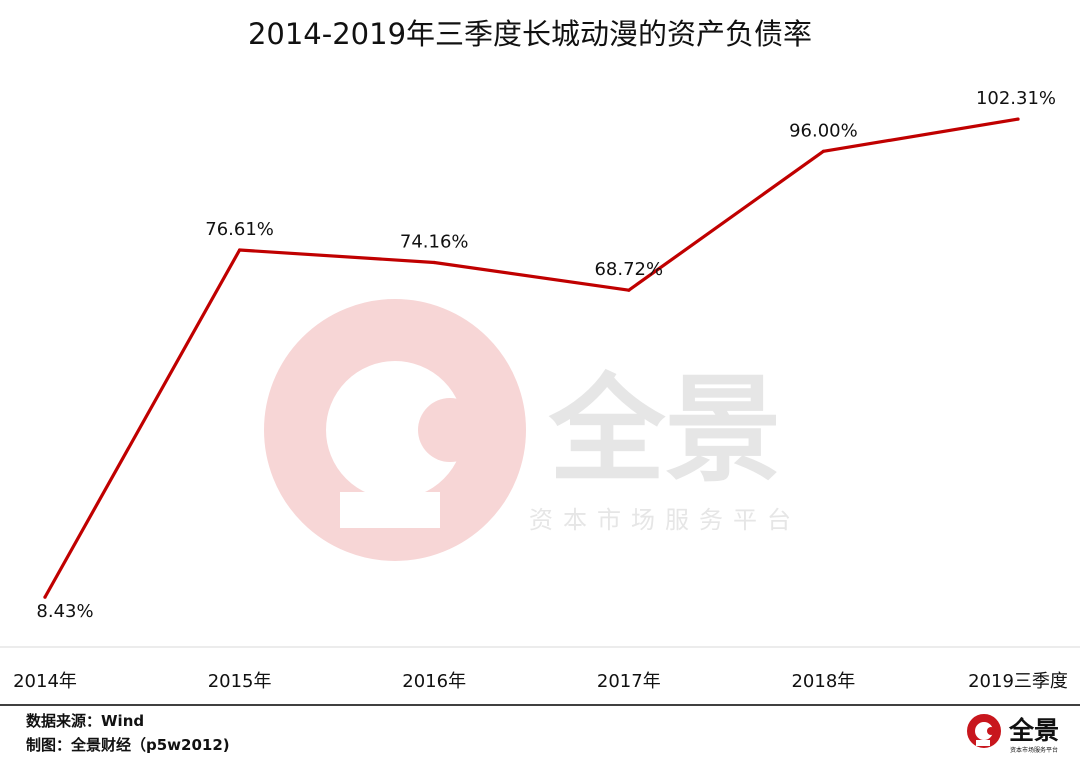  I want to click on logo-swirl-dot, so click(991, 731).